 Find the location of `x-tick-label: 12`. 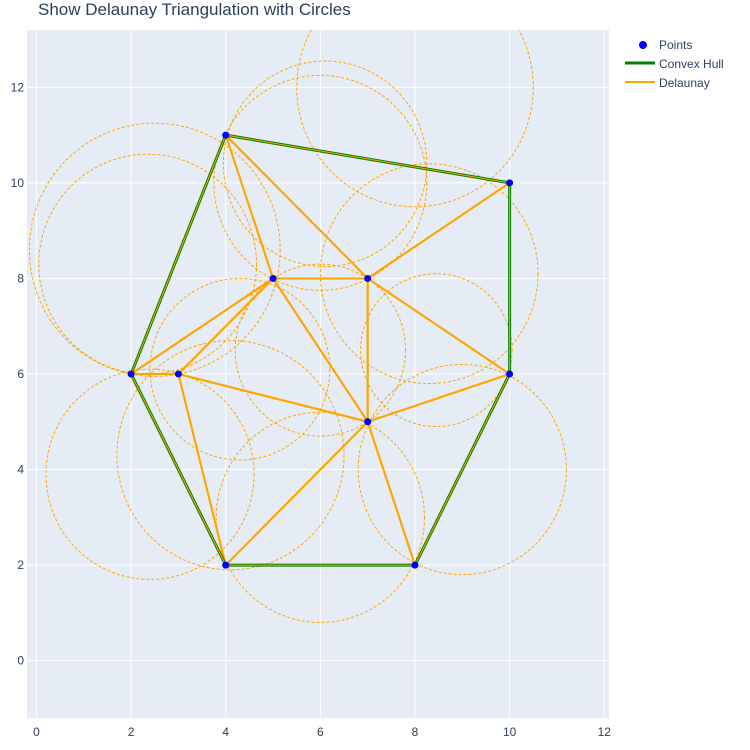

x-tick-label: 12 is located at coordinates (605, 732).